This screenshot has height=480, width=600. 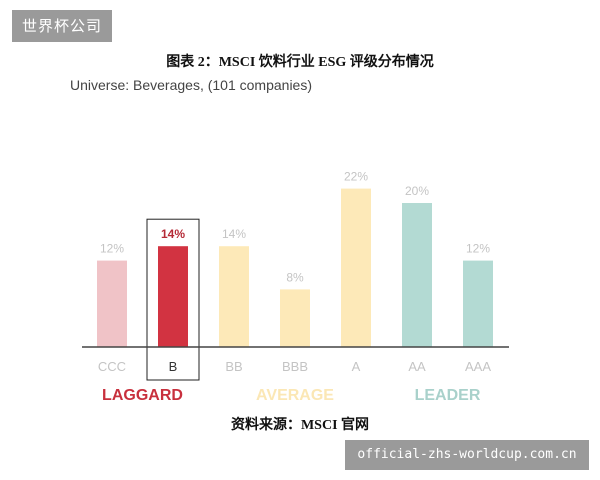 What do you see at coordinates (234, 296) in the screenshot?
I see `bar-bb` at bounding box center [234, 296].